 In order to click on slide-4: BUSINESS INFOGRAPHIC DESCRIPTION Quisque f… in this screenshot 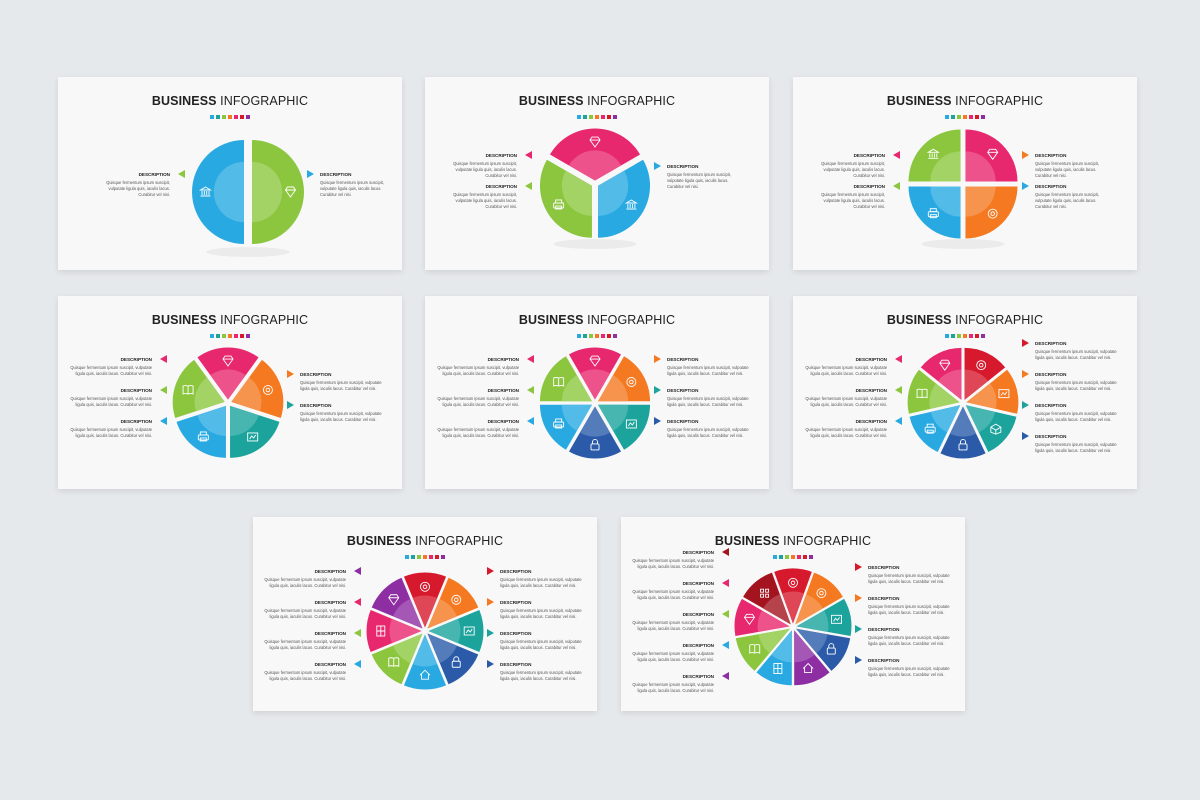, I will do `click(230, 392)`.